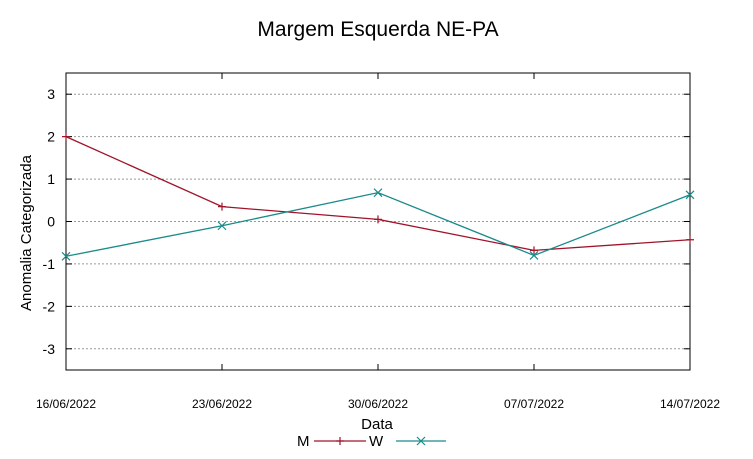 This screenshot has width=753, height=459. I want to click on x-tick-label: 23/06/2022, so click(222, 404).